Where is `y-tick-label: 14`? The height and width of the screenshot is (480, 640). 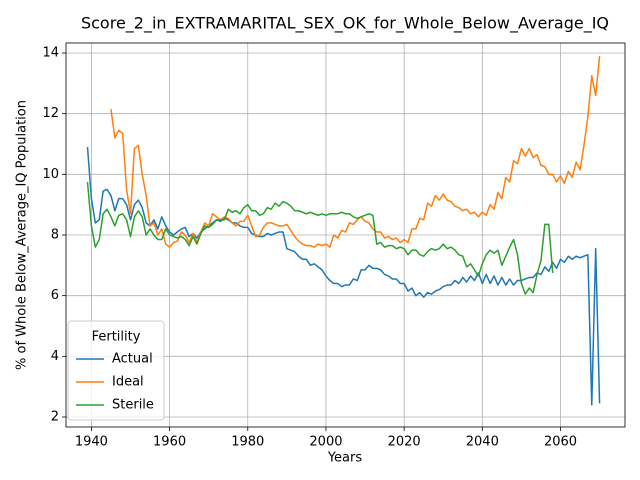 y-tick-label: 14 is located at coordinates (50, 53).